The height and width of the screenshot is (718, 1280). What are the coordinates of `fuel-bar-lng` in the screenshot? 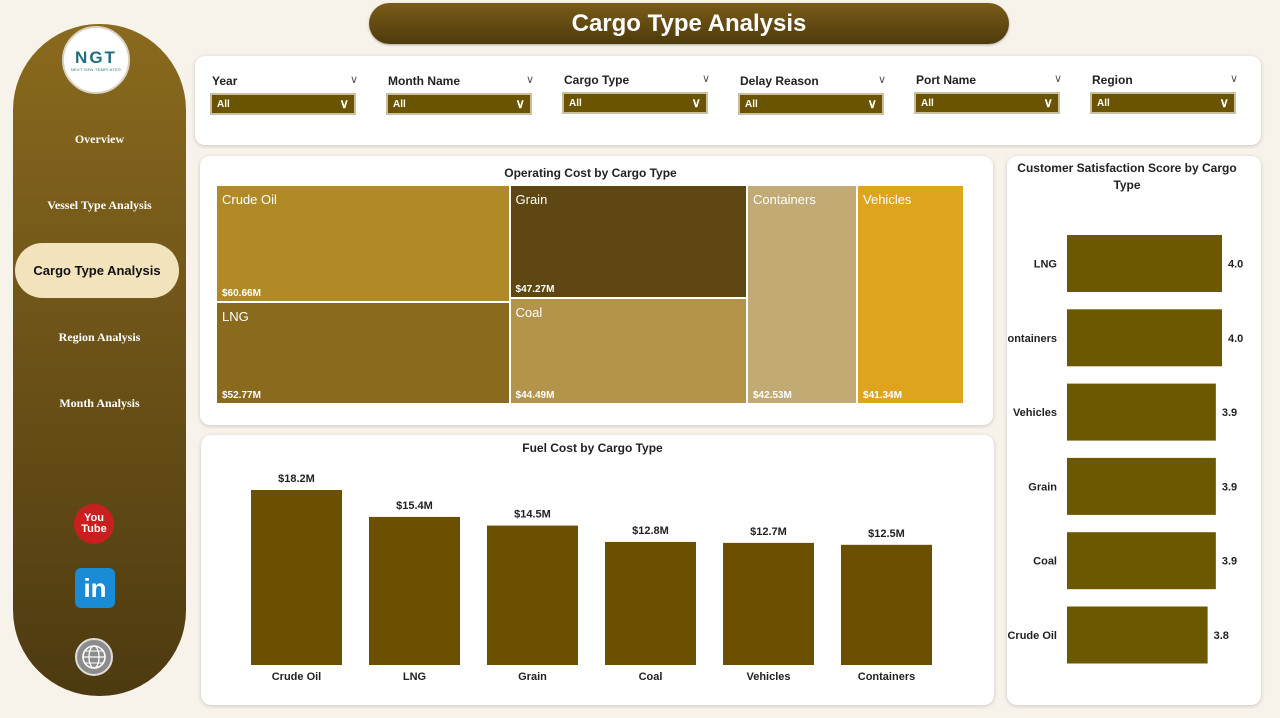 It's located at (414, 590).